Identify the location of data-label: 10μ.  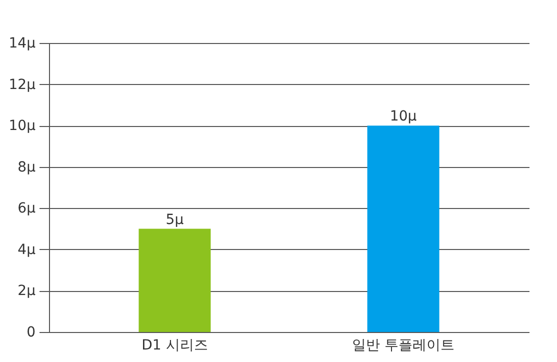
(403, 116).